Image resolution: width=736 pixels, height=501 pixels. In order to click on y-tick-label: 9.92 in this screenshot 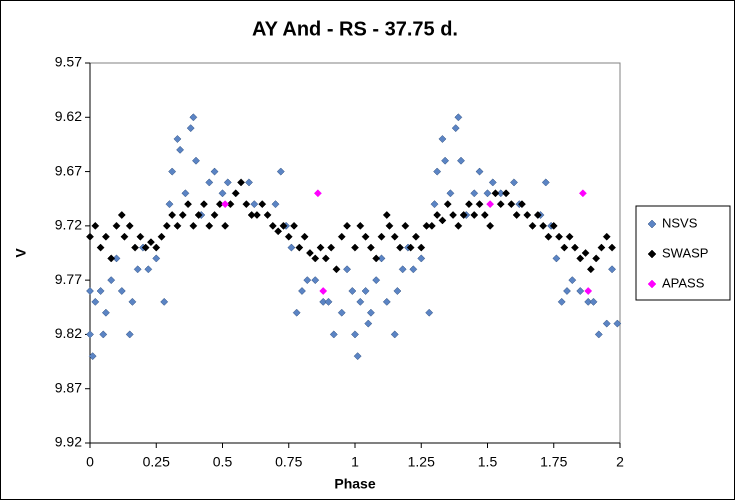, I will do `click(68, 442)`.